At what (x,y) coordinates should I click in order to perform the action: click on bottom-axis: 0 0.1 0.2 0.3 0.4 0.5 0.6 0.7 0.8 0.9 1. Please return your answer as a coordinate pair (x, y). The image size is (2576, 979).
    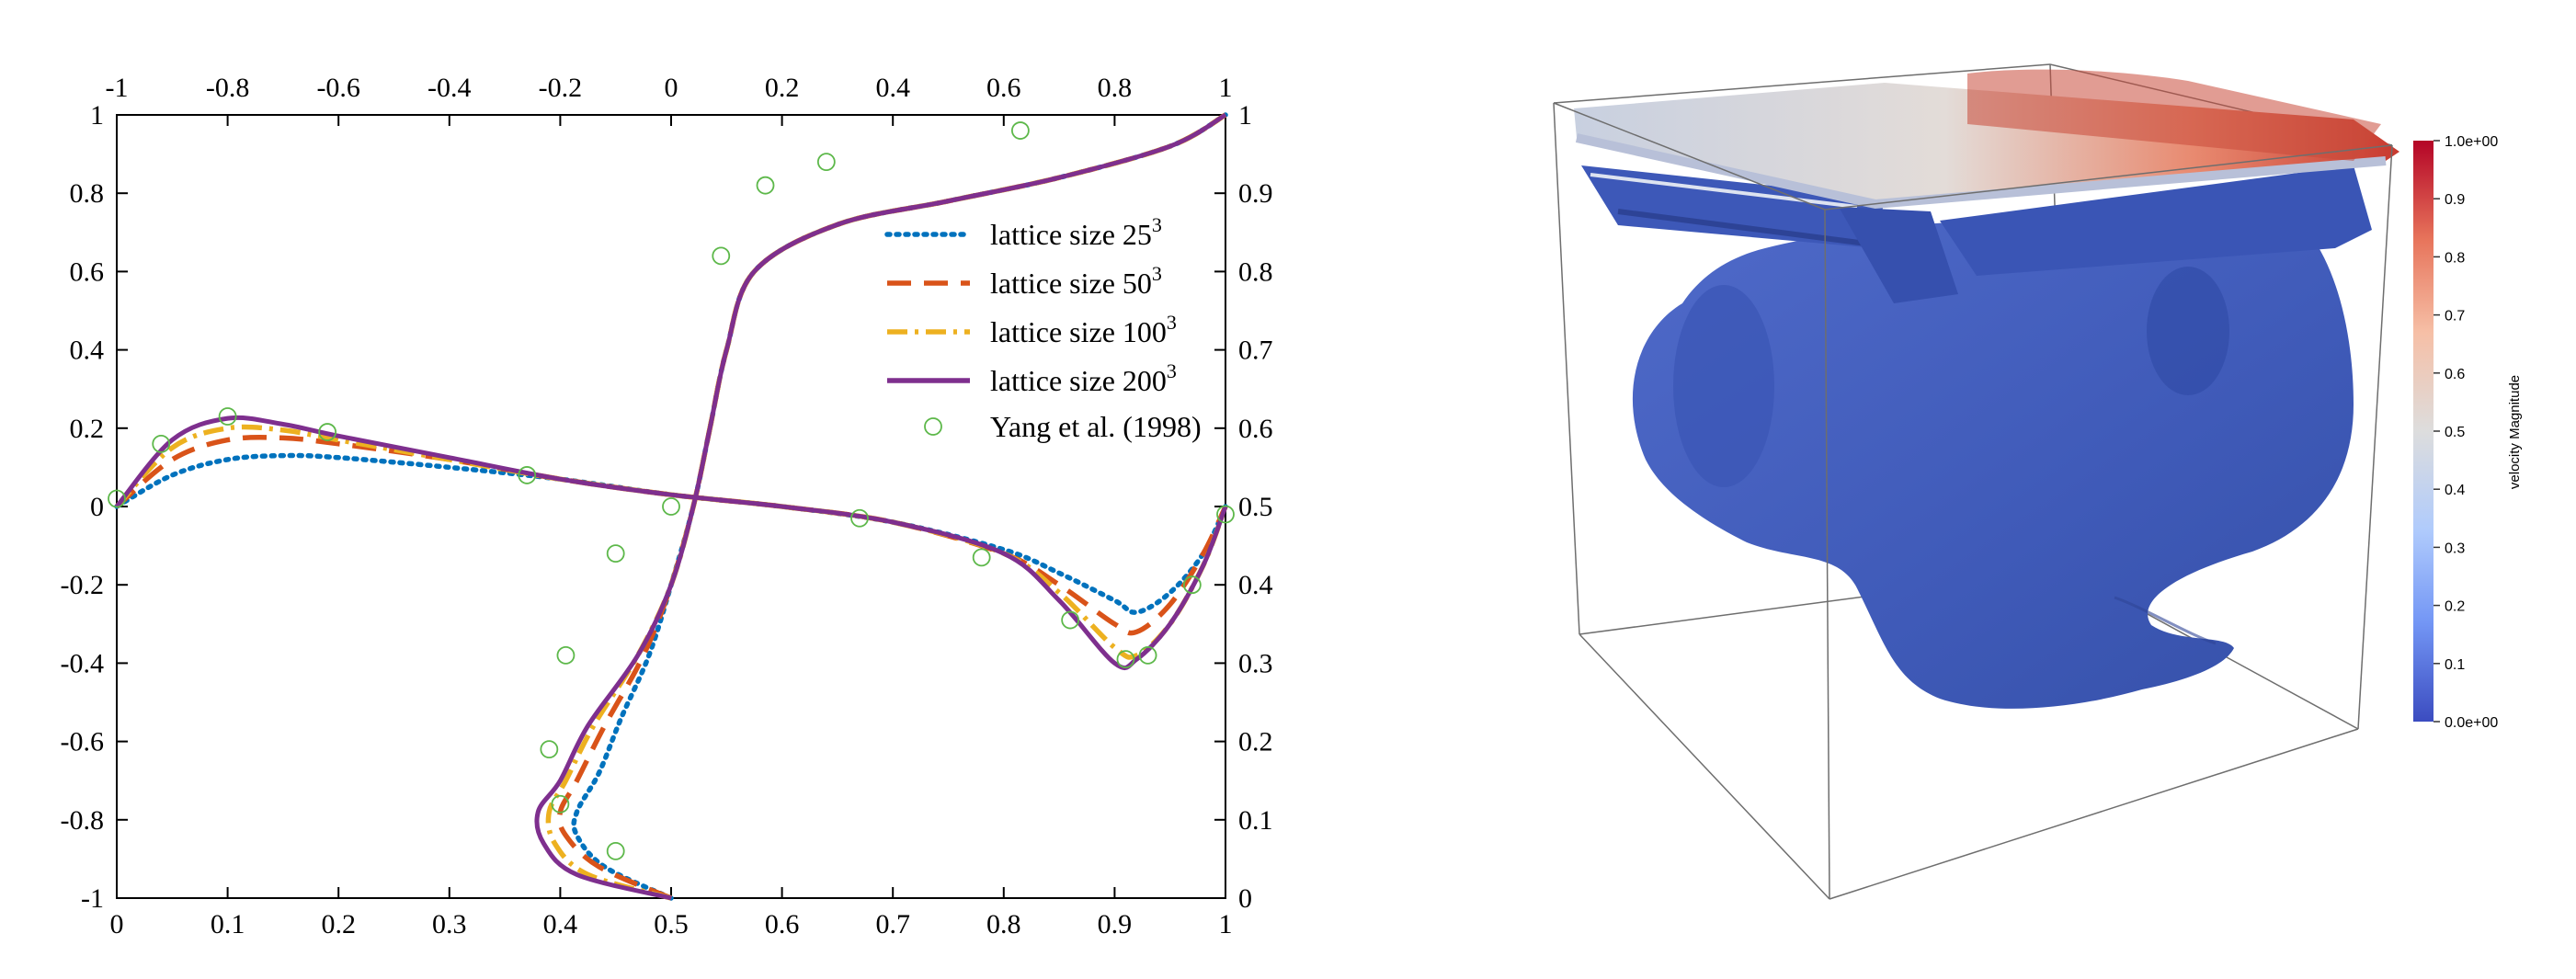
    Looking at the image, I should click on (671, 913).